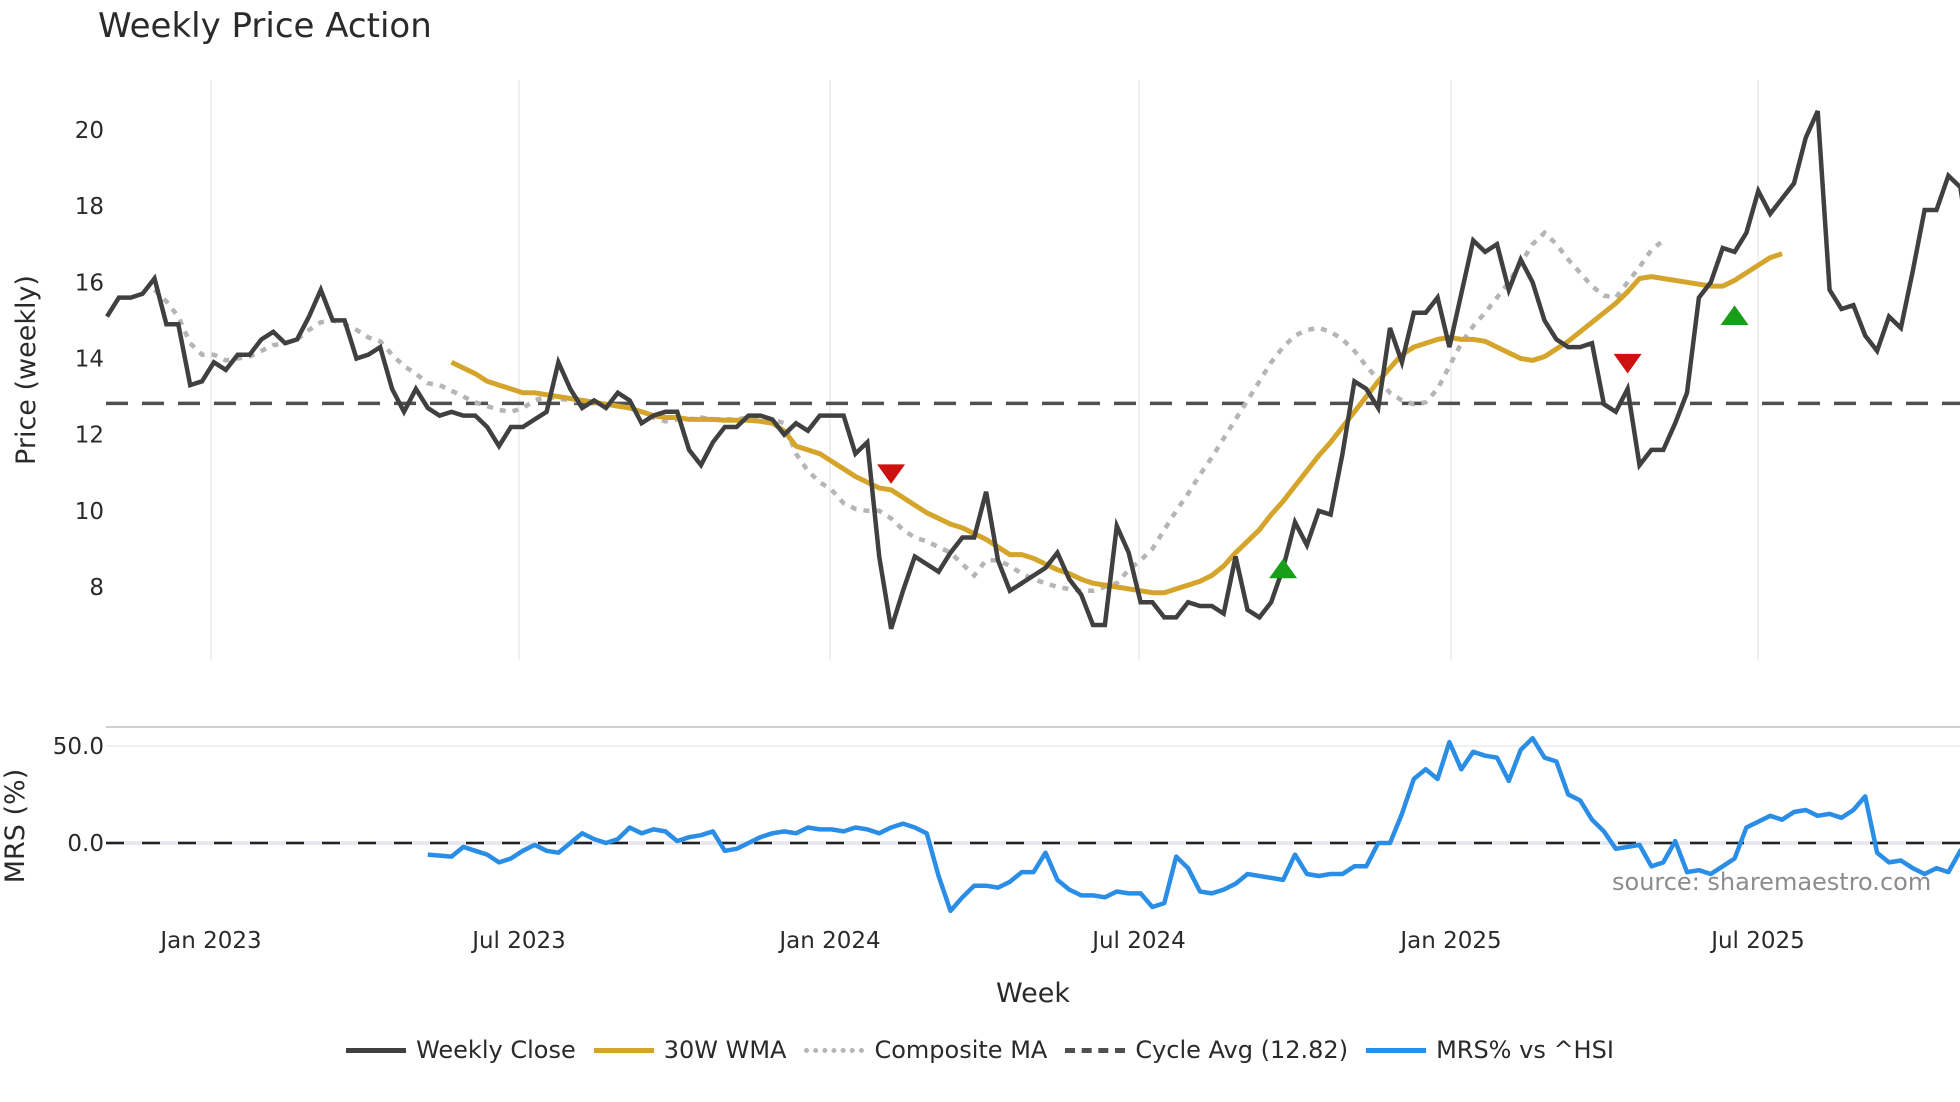  Describe the element at coordinates (85, 844) in the screenshot. I see `mrs-tick-label: 0.0` at that location.